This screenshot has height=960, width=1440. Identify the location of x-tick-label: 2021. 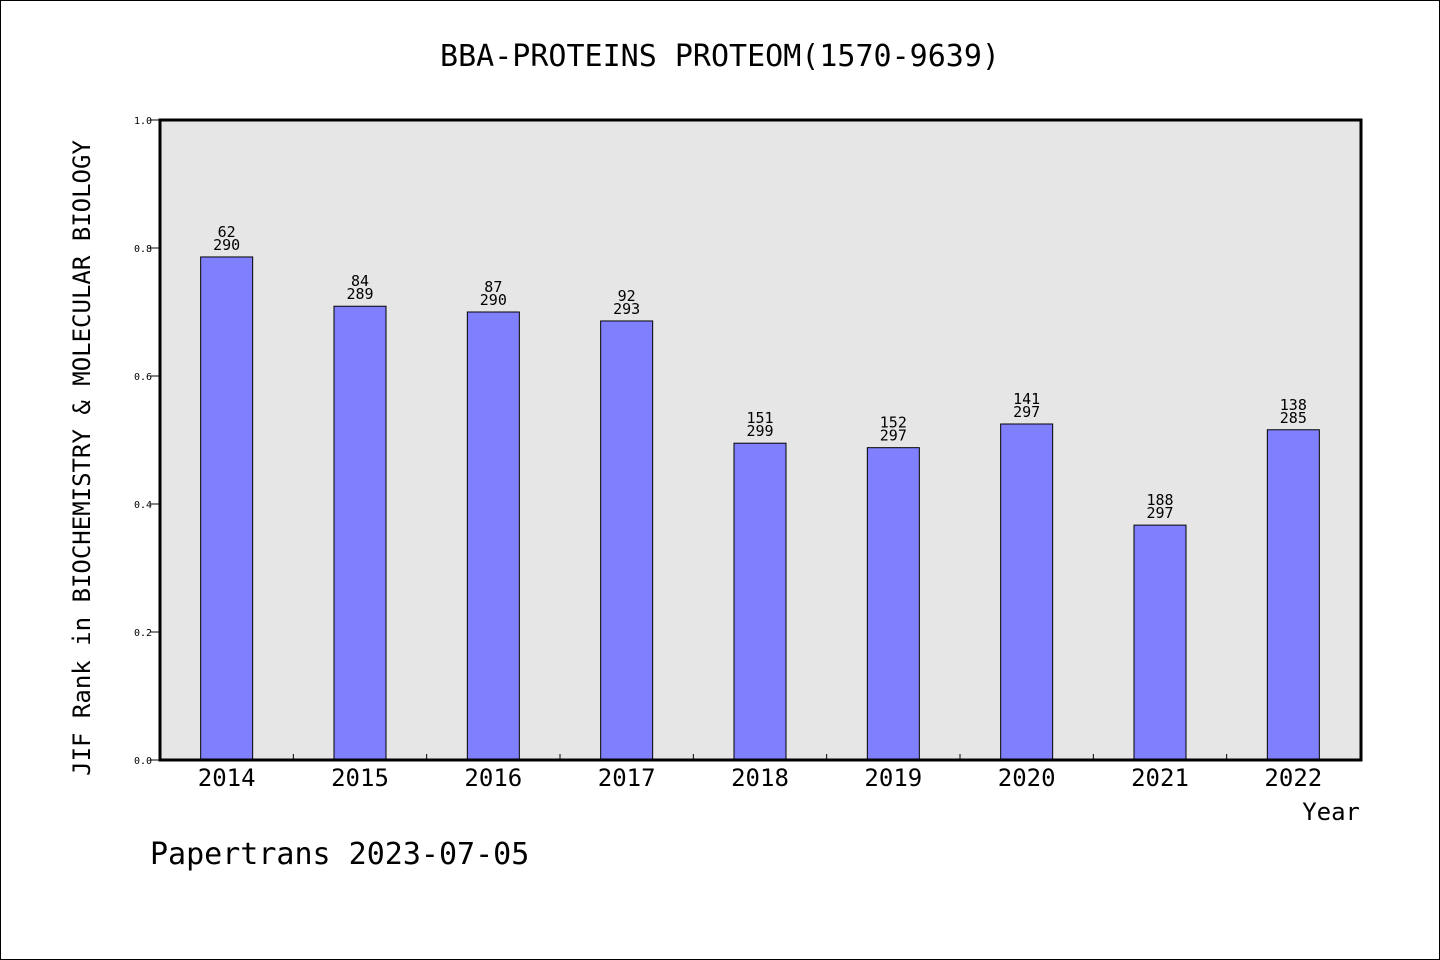
(1160, 778).